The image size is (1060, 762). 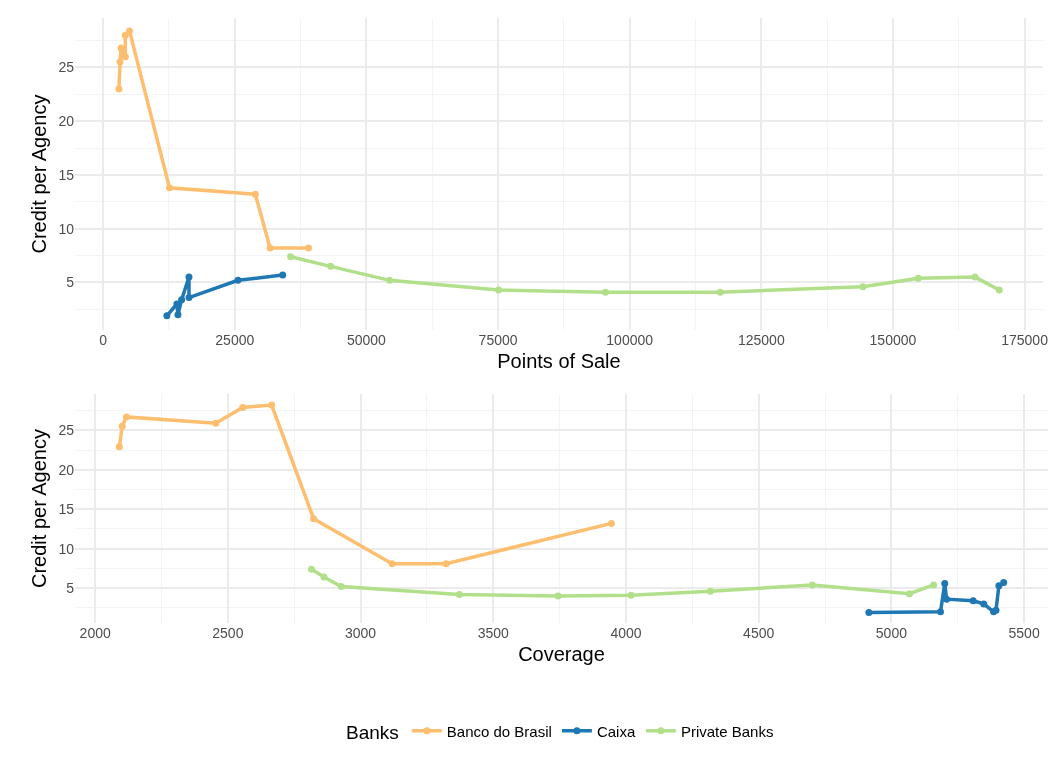 I want to click on x-tick-label: 3000, so click(x=361, y=633).